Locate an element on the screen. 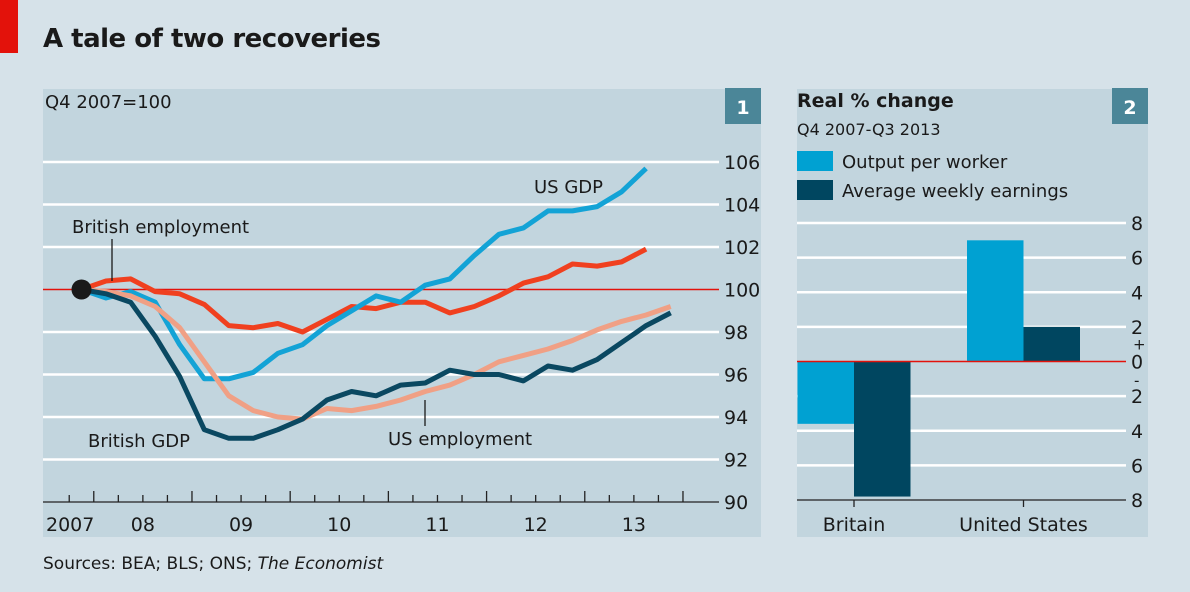 The width and height of the screenshot is (1190, 592). x-tick-label: 08 is located at coordinates (143, 525).